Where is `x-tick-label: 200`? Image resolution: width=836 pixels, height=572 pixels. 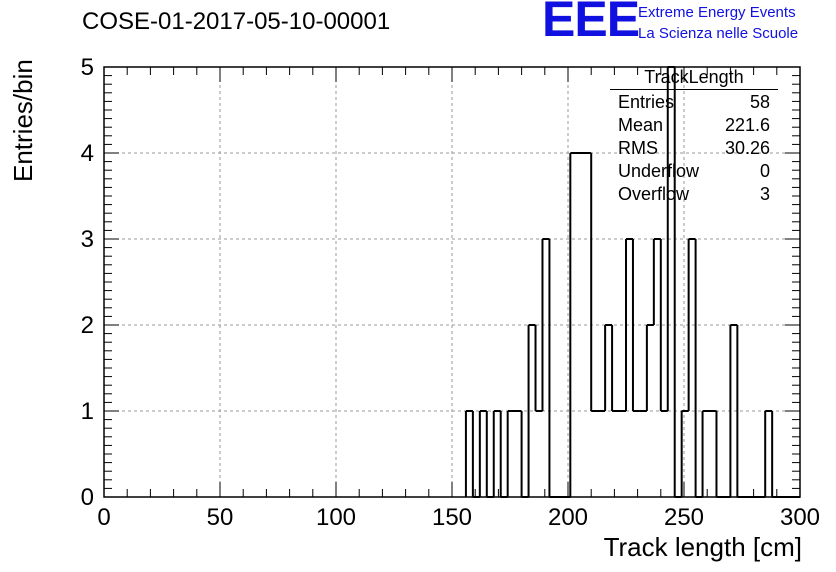
x-tick-label: 200 is located at coordinates (568, 517).